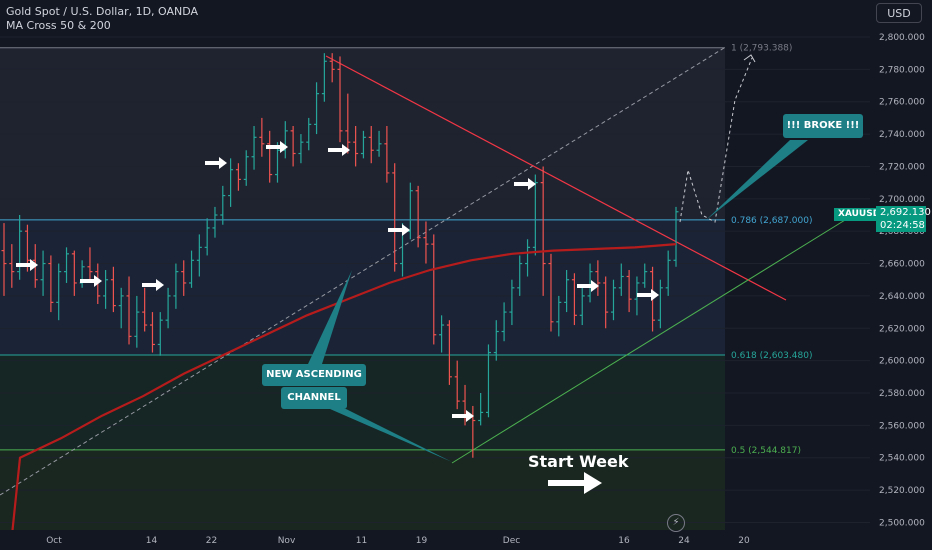 This screenshot has height=550, width=932. Describe the element at coordinates (771, 221) in the screenshot. I see `fib-label: 0.786 (2,687.000)` at that location.